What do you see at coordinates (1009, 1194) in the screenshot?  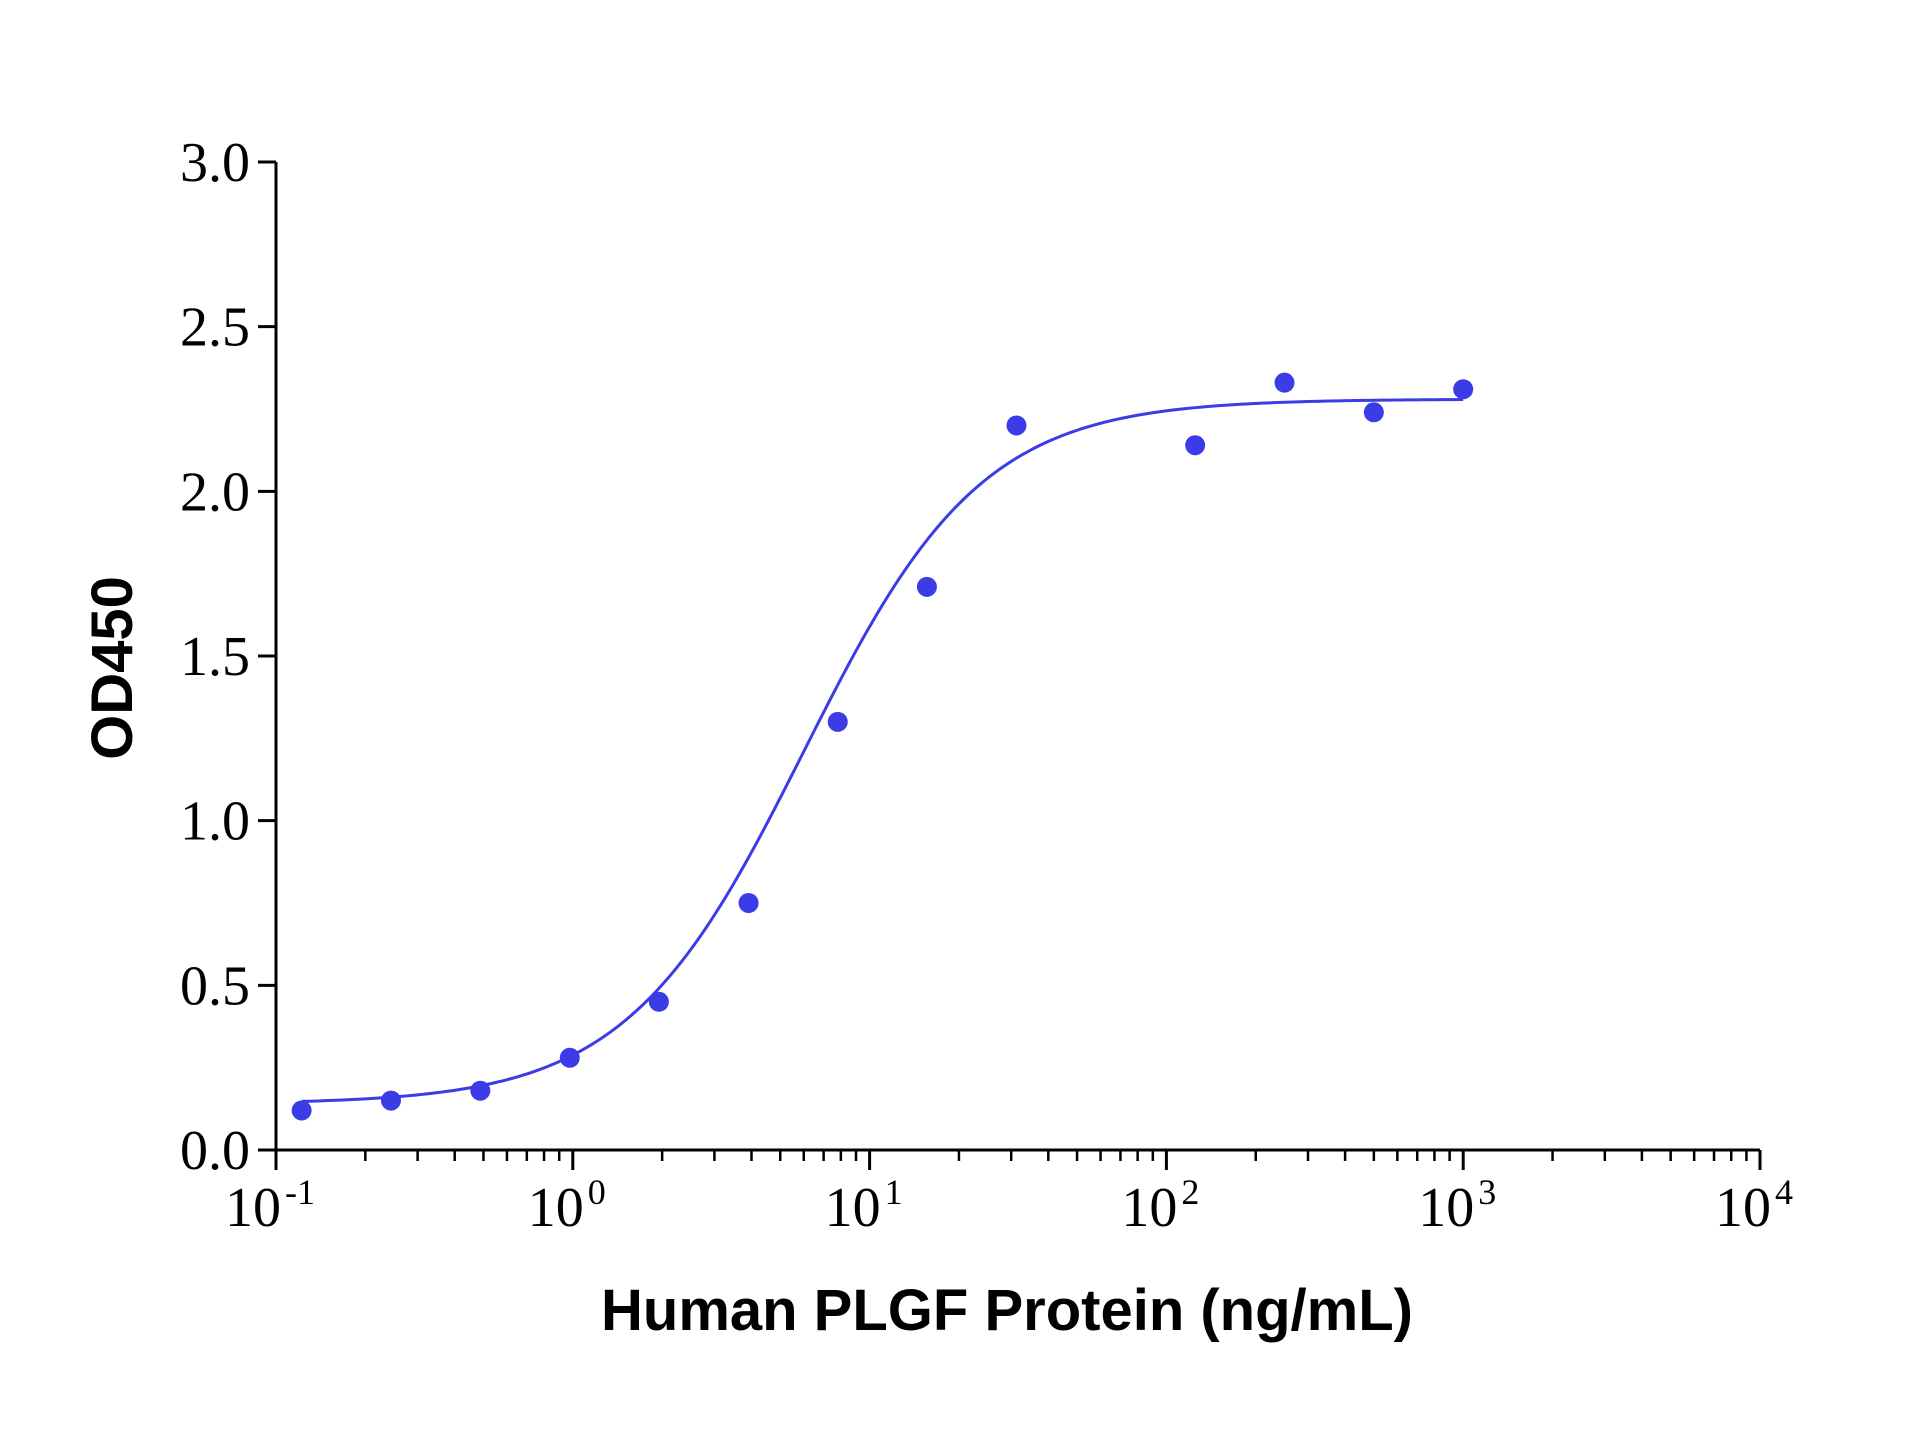 I see `x-ticks-group: 10 -1 10 0 10 1 10 2 10 3 10 4` at bounding box center [1009, 1194].